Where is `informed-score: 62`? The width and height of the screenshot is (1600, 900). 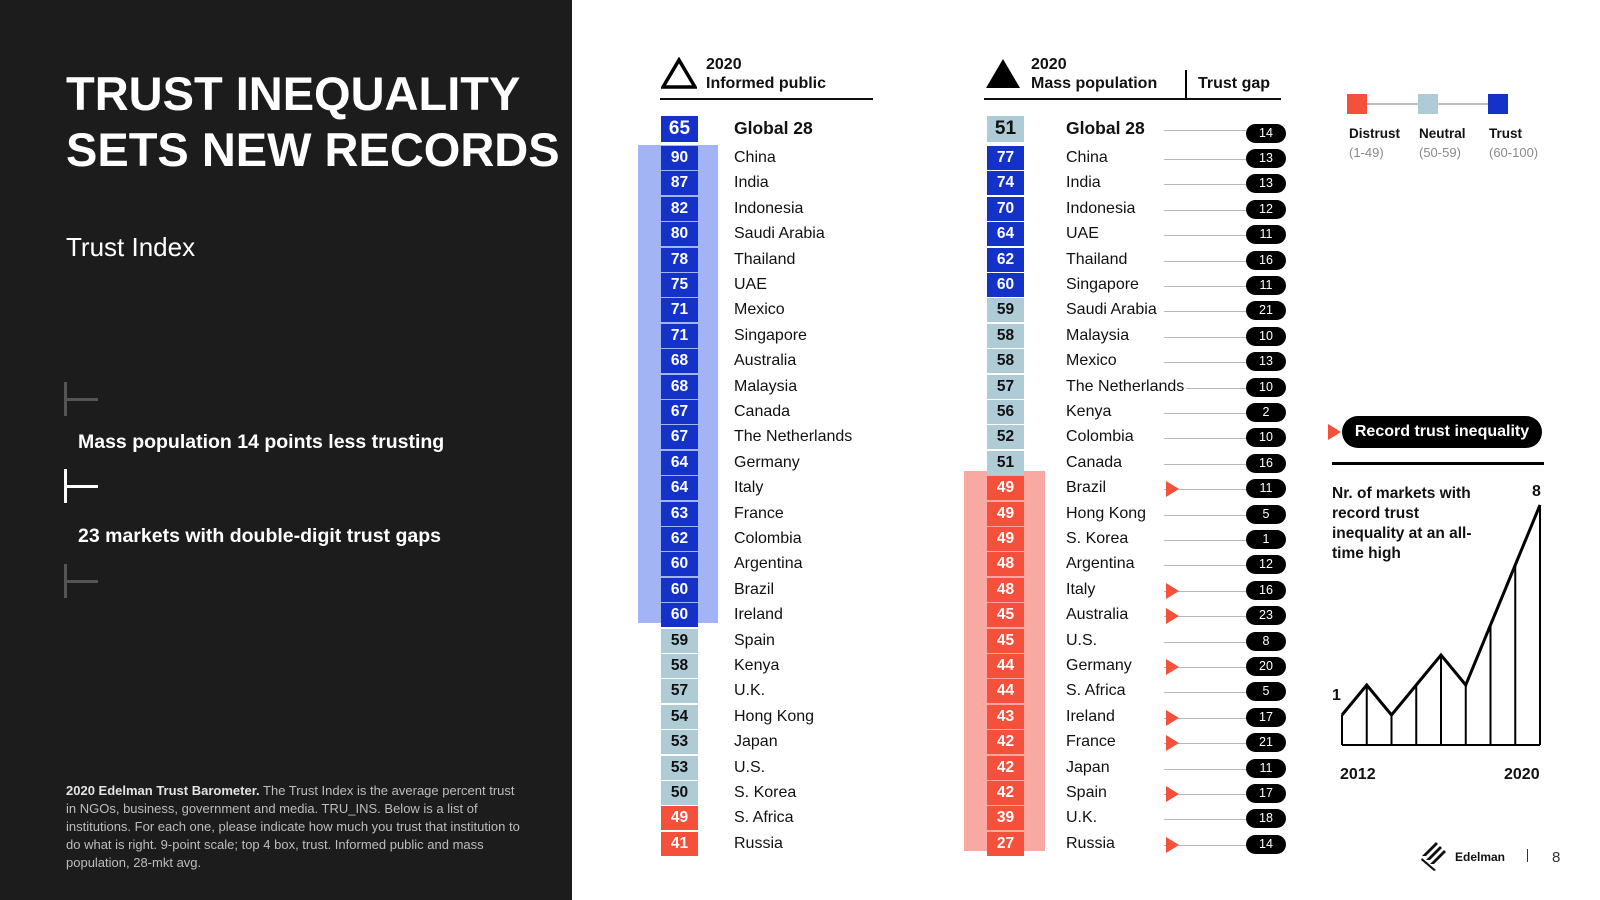 informed-score: 62 is located at coordinates (679, 539).